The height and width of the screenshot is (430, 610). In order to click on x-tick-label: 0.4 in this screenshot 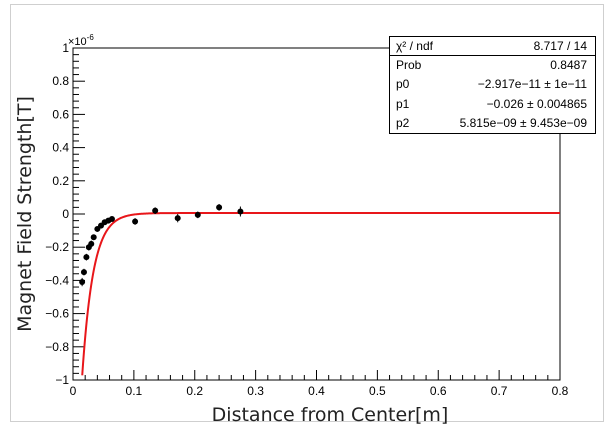, I will do `click(316, 391)`.